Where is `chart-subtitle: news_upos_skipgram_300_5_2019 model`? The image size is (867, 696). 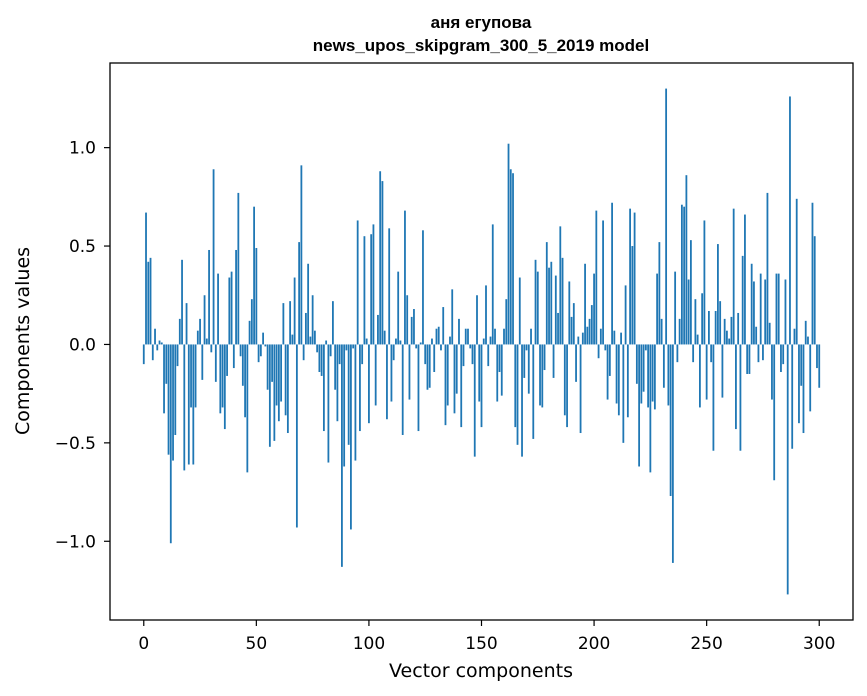 chart-subtitle: news_upos_skipgram_300_5_2019 model is located at coordinates (481, 45).